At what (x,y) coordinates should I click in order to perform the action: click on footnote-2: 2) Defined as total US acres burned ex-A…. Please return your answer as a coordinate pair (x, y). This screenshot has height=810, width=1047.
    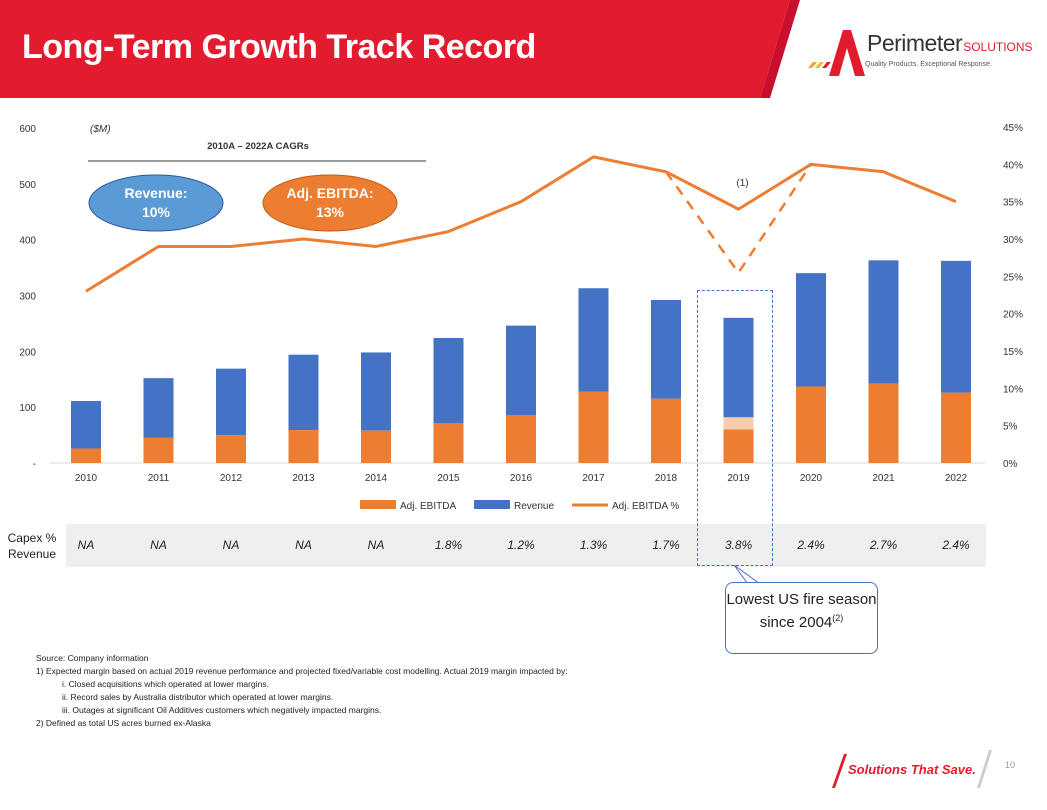
    Looking at the image, I should click on (123, 723).